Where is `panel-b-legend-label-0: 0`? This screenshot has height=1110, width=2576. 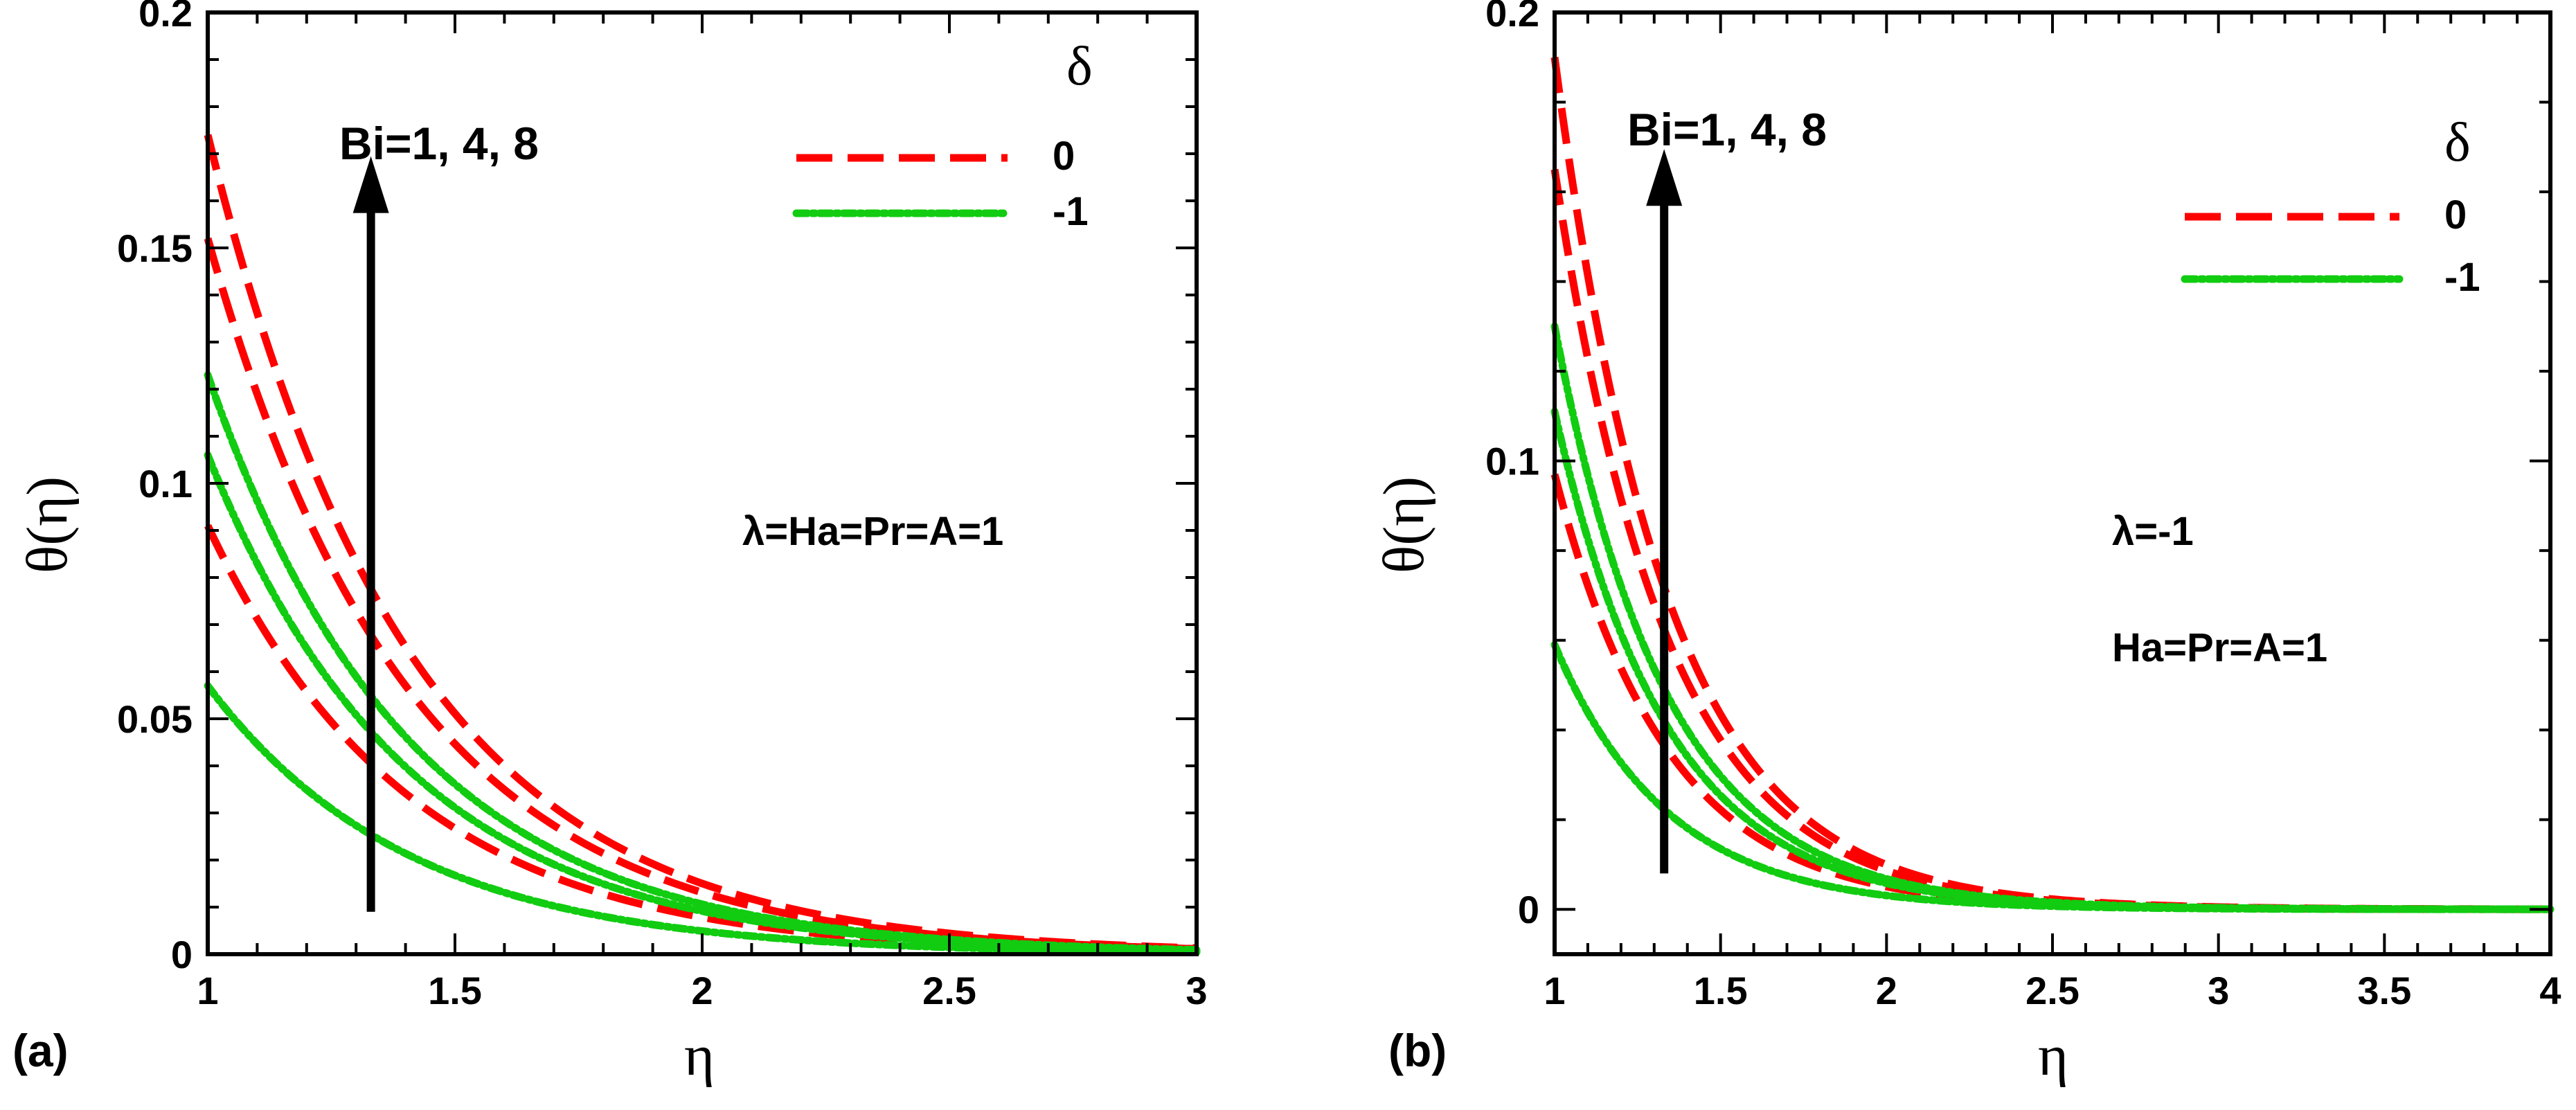 panel-b-legend-label-0: 0 is located at coordinates (2455, 215).